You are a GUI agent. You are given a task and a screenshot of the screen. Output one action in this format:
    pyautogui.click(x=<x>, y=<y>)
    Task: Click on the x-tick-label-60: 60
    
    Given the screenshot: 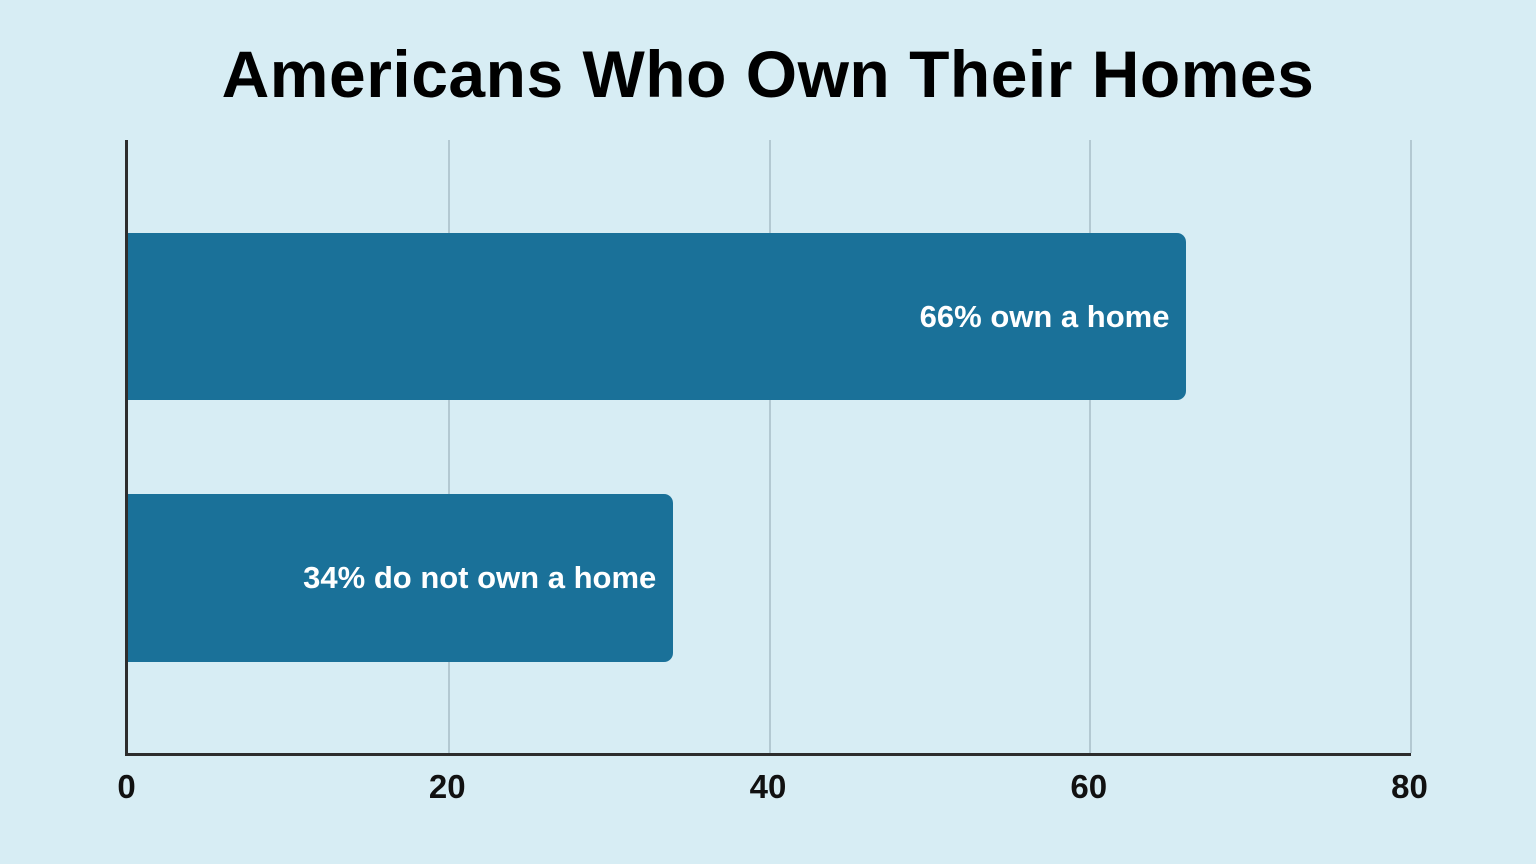 What is the action you would take?
    pyautogui.click(x=1089, y=786)
    